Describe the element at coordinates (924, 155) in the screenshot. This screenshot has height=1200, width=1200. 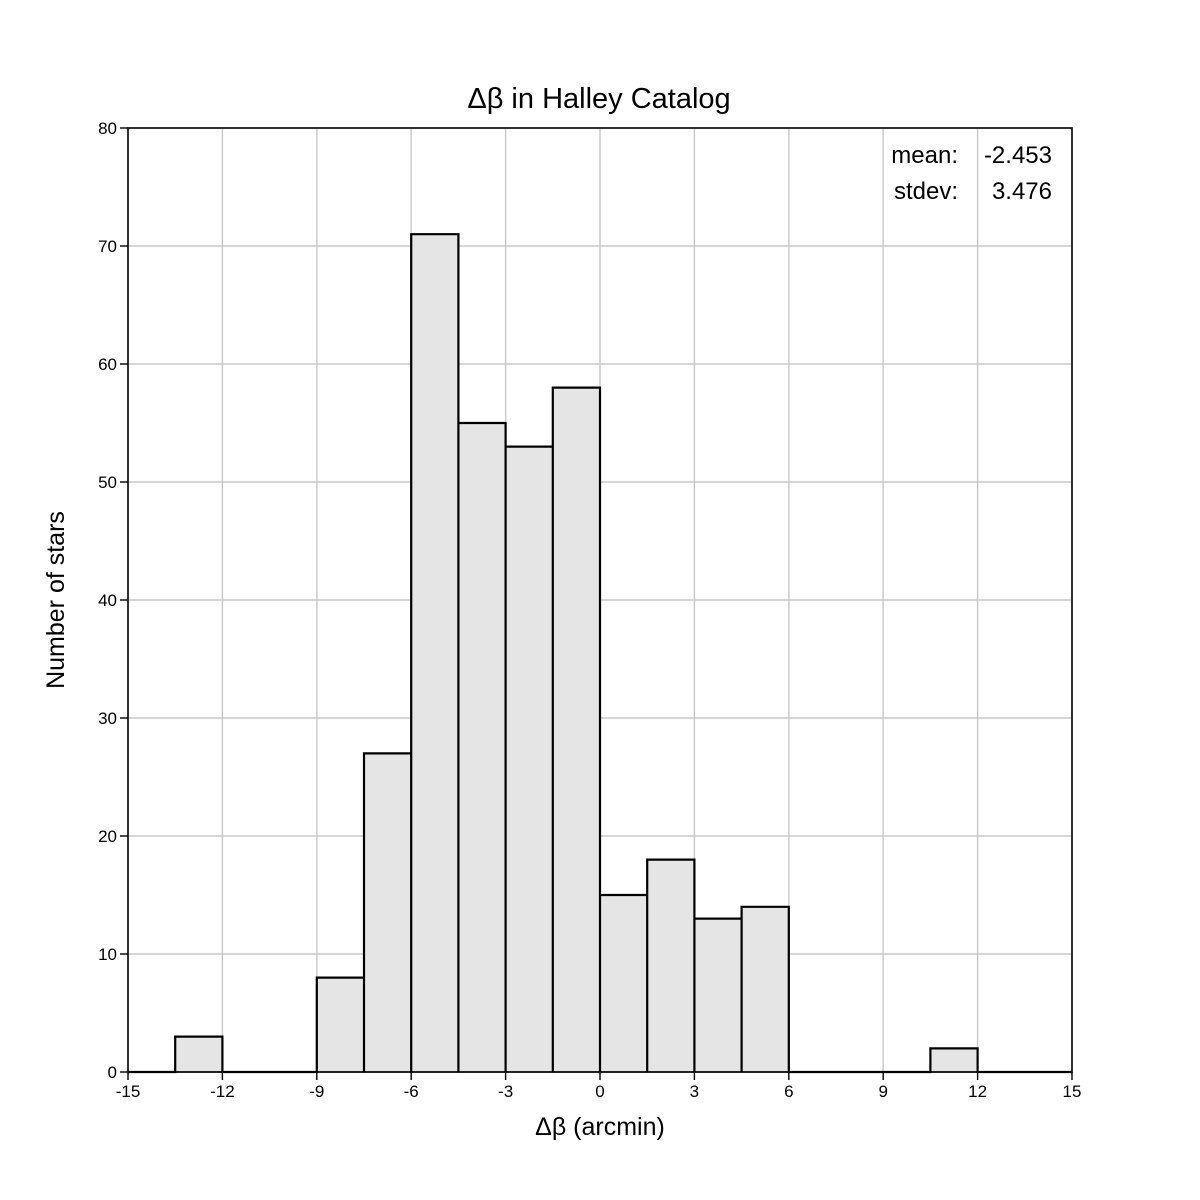
I see `mean-label: mean:` at that location.